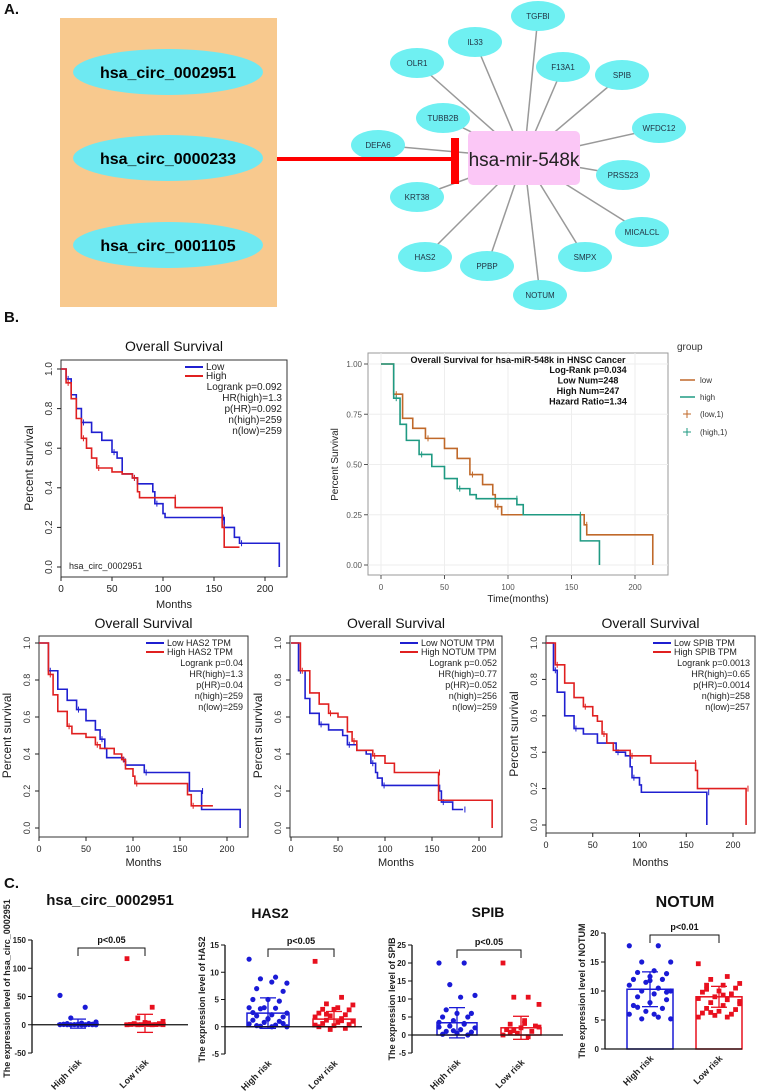 The image size is (757, 1092). I want to click on legend-entry: (low,1), so click(712, 414).